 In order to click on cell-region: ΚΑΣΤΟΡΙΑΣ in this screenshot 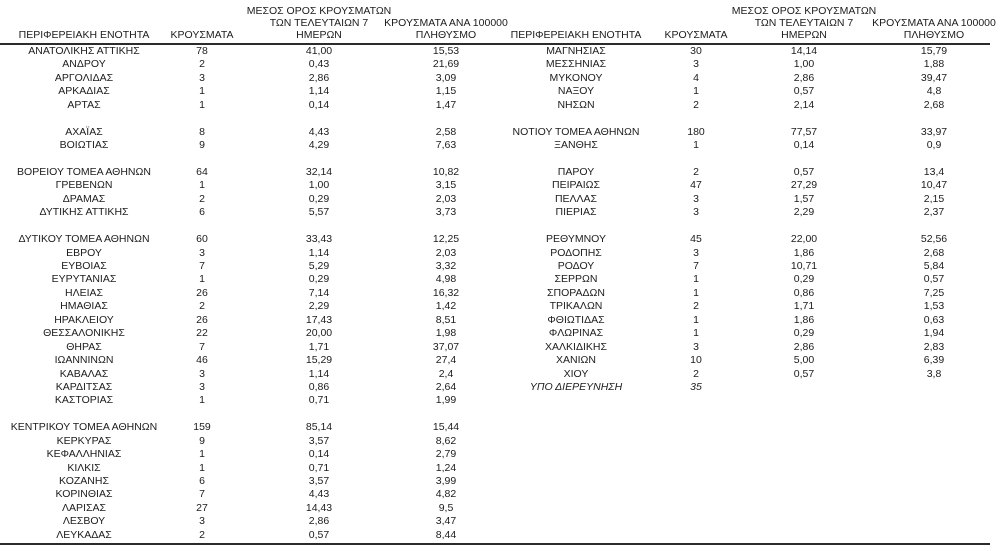, I will do `click(84, 400)`.